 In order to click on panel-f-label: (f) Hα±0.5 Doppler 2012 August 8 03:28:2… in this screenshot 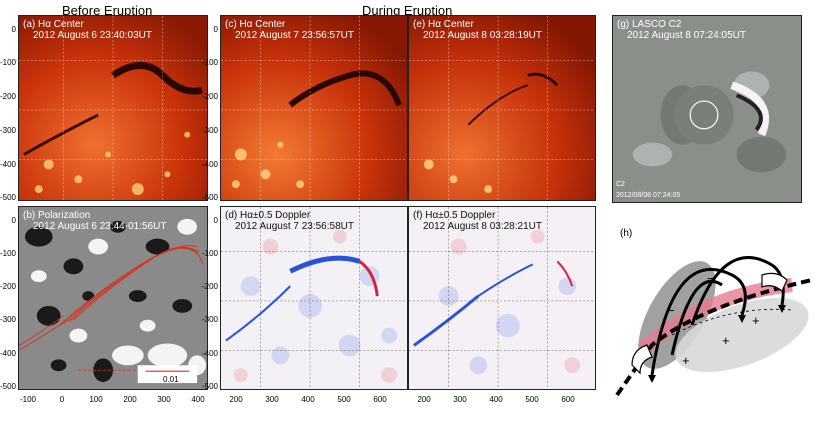, I will do `click(477, 221)`.